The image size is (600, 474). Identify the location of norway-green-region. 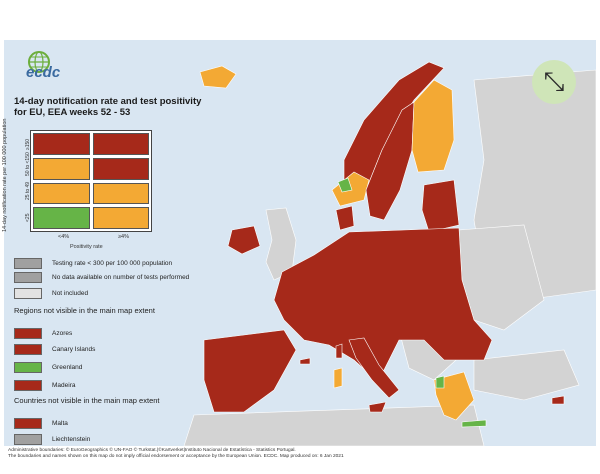
(345, 185).